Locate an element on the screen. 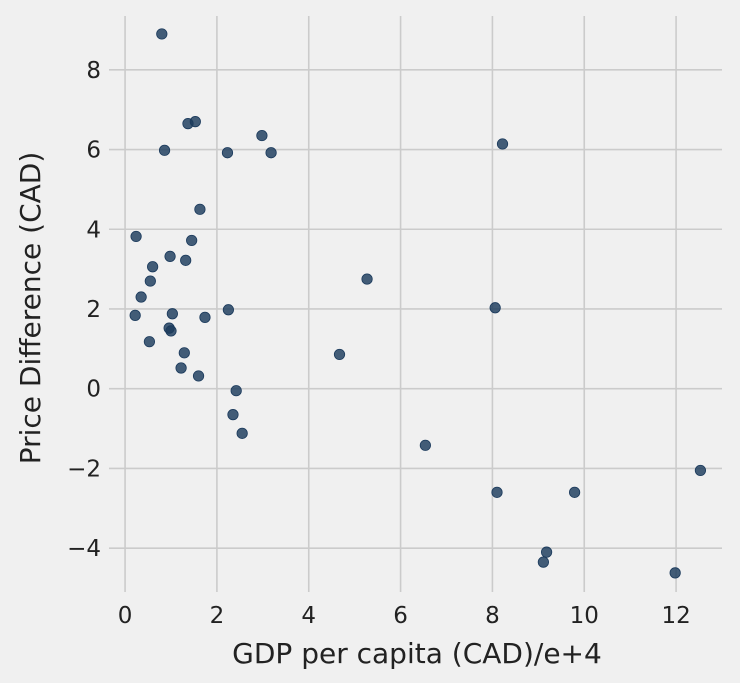 This screenshot has width=740, height=683. y-tick-label: 8 is located at coordinates (93, 71).